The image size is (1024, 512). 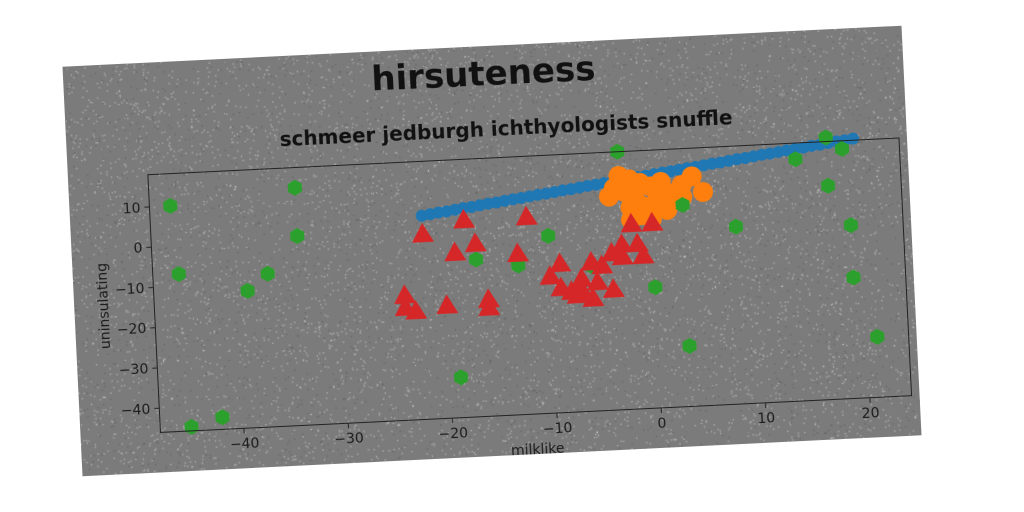 What do you see at coordinates (132, 329) in the screenshot?
I see `y-tick-label: −20` at bounding box center [132, 329].